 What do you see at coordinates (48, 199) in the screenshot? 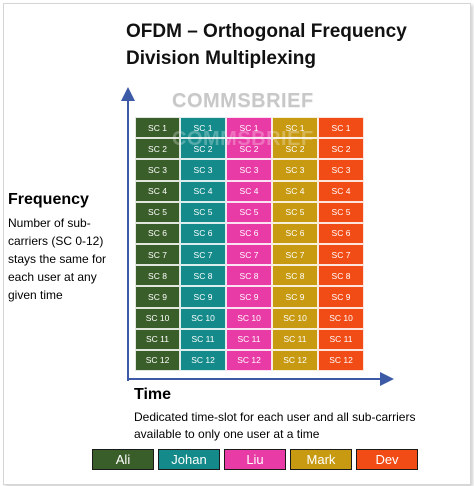
I see `frequency-label: Frequency` at bounding box center [48, 199].